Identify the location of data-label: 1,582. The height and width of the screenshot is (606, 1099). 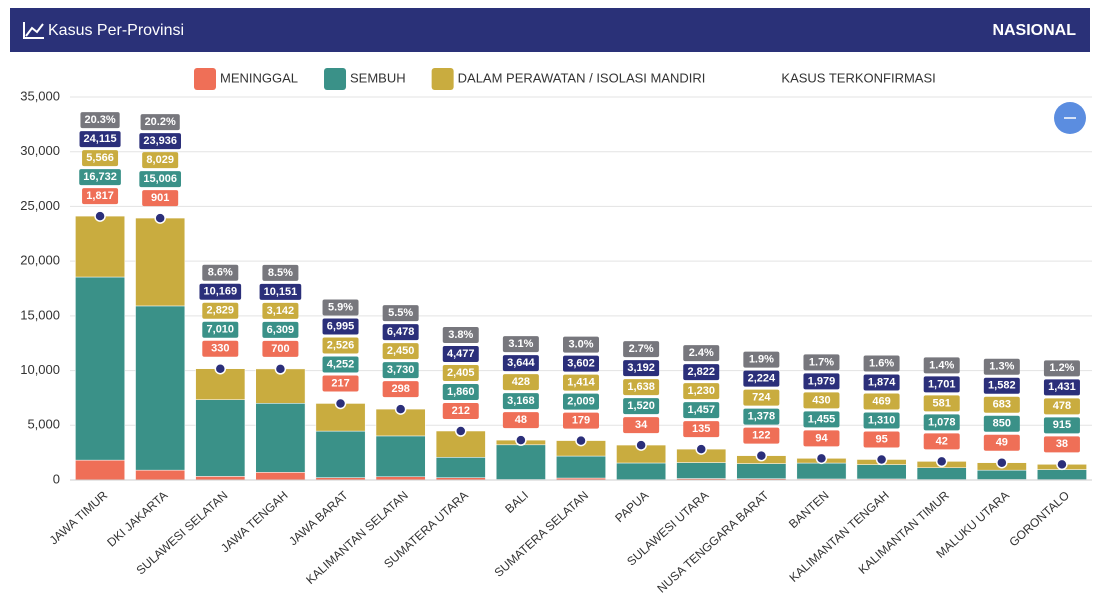
(1001, 385).